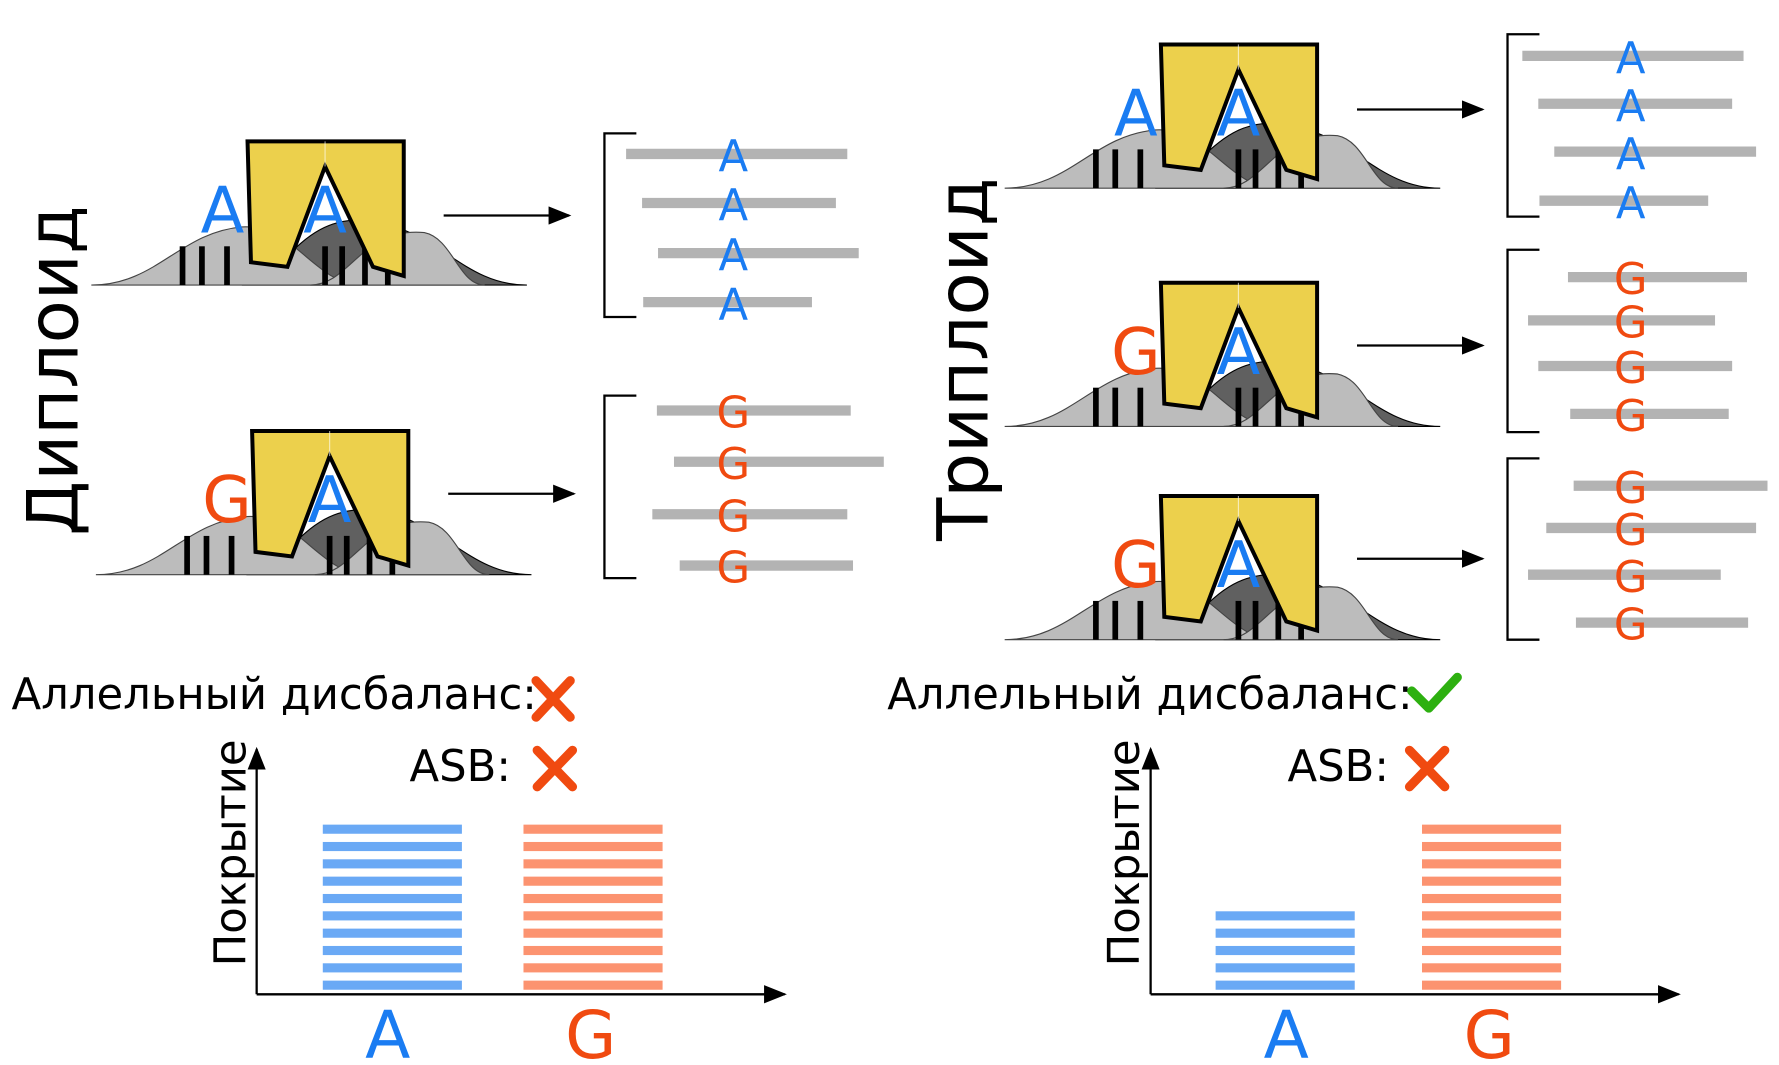  What do you see at coordinates (274, 695) in the screenshot?
I see `diploid-imbalance-label: Аллельный дисбаланс:` at bounding box center [274, 695].